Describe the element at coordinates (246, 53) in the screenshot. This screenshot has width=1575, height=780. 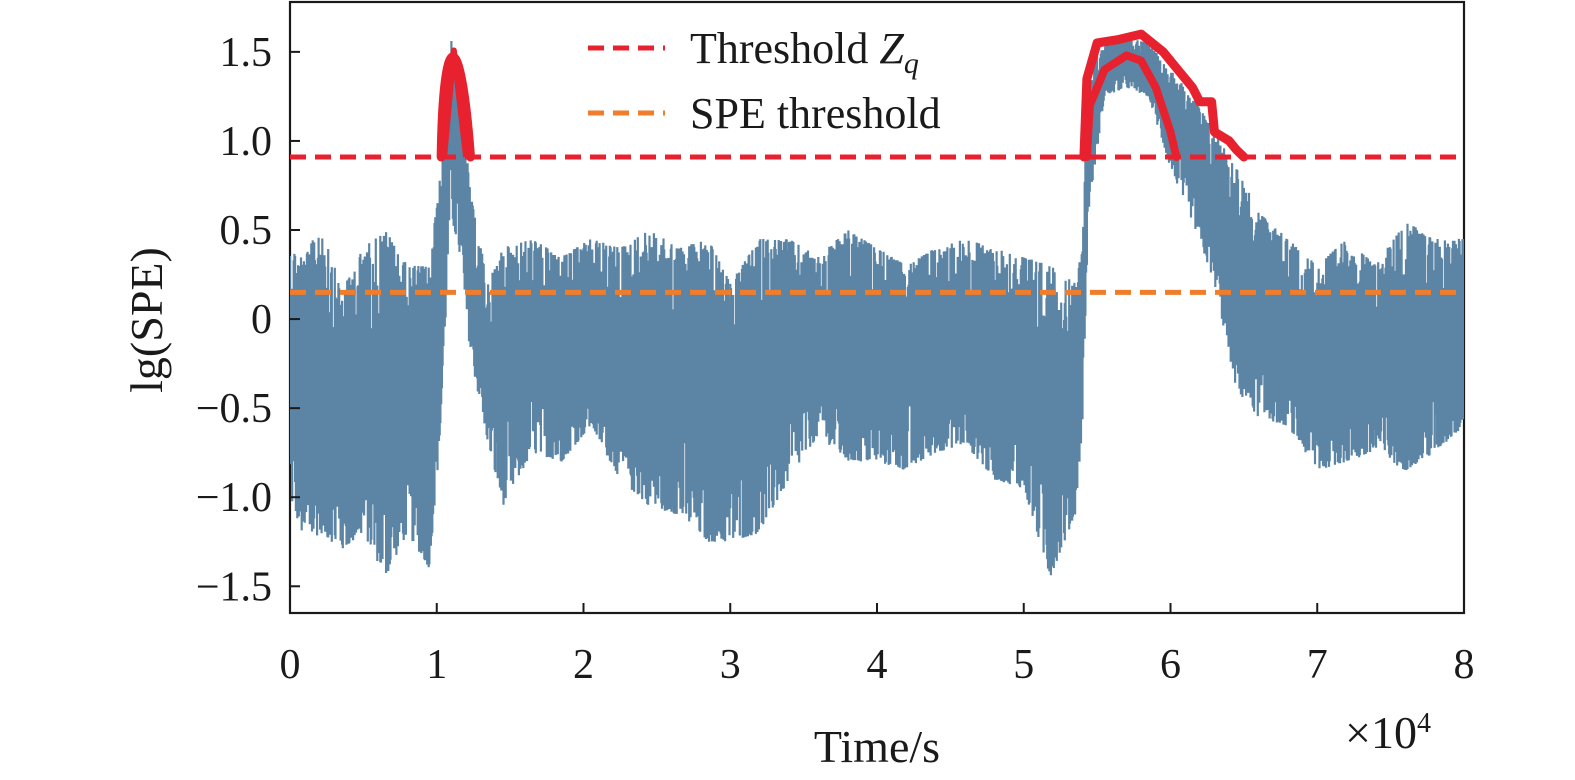
I see `y-tick-label: 1.5` at that location.